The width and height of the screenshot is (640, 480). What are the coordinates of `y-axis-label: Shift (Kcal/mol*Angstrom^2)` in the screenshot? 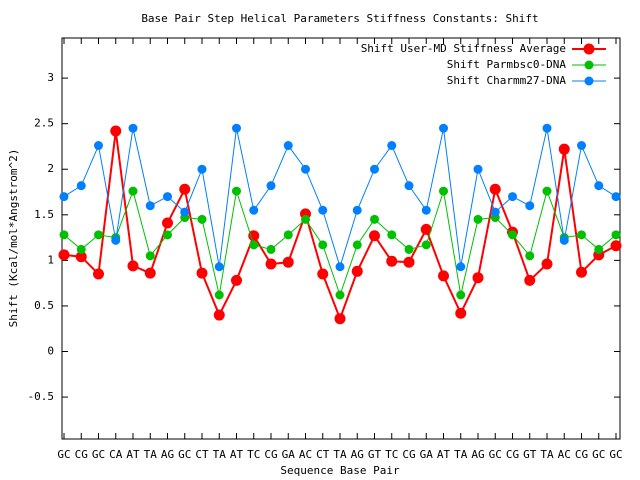 It's located at (13, 238).